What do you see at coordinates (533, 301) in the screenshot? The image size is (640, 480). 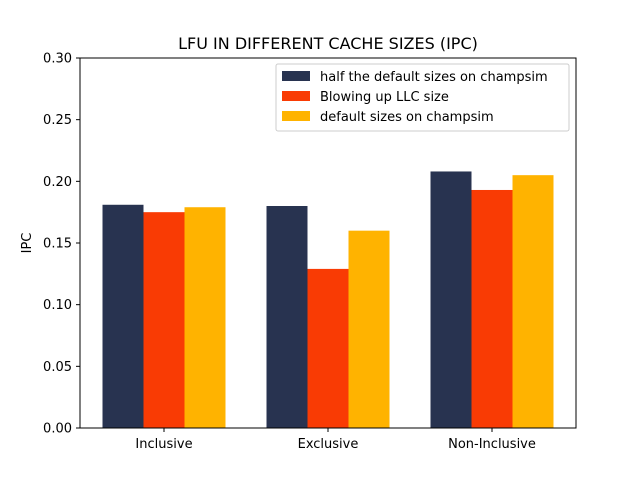 I see `bar-series-3-non-inclusive` at bounding box center [533, 301].